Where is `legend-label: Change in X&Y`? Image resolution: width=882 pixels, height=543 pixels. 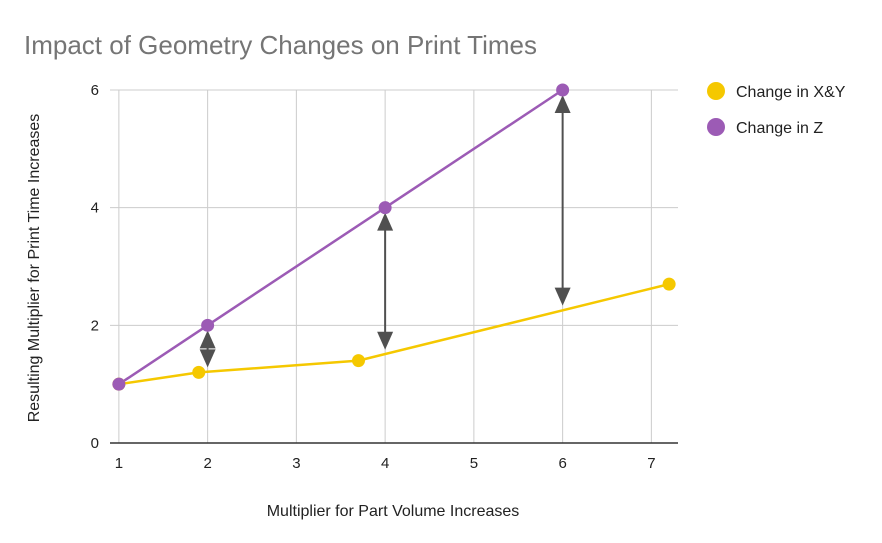
legend-label: Change in X&Y is located at coordinates (791, 92).